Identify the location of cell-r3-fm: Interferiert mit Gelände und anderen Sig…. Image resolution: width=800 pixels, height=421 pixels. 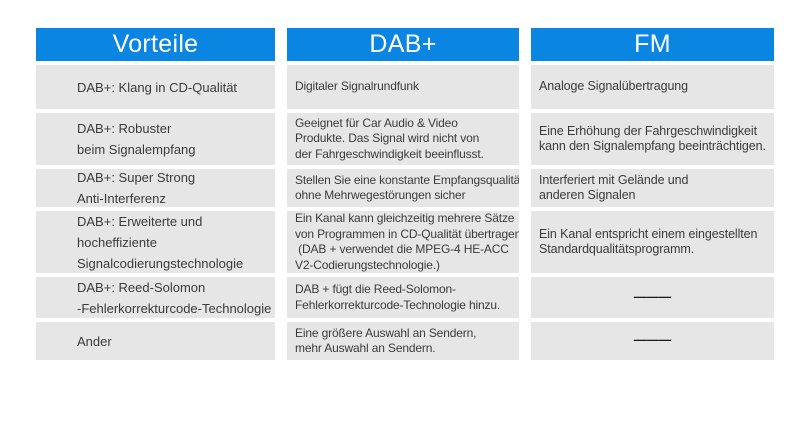
(652, 188).